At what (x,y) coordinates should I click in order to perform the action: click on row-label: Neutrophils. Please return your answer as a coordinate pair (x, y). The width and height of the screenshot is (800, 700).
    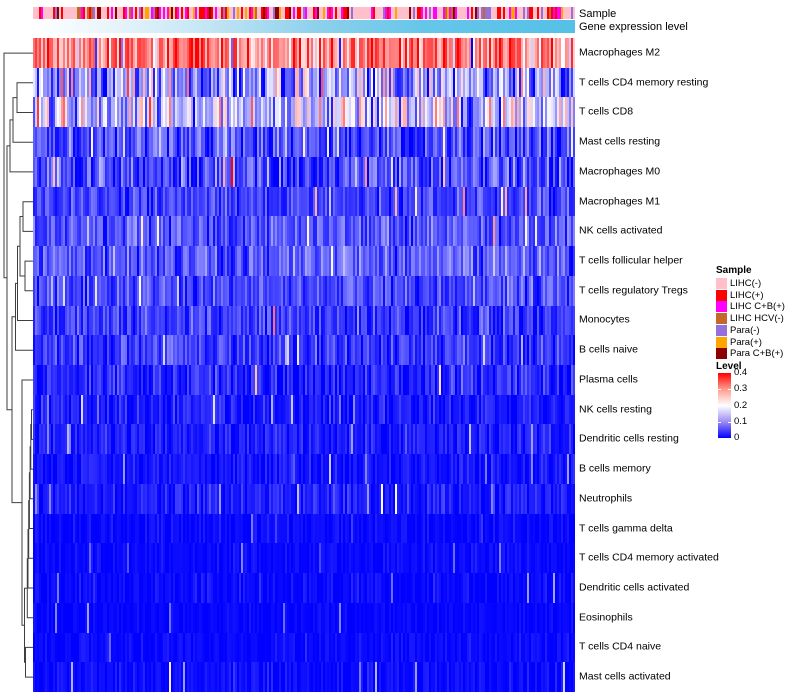
    Looking at the image, I should click on (606, 498).